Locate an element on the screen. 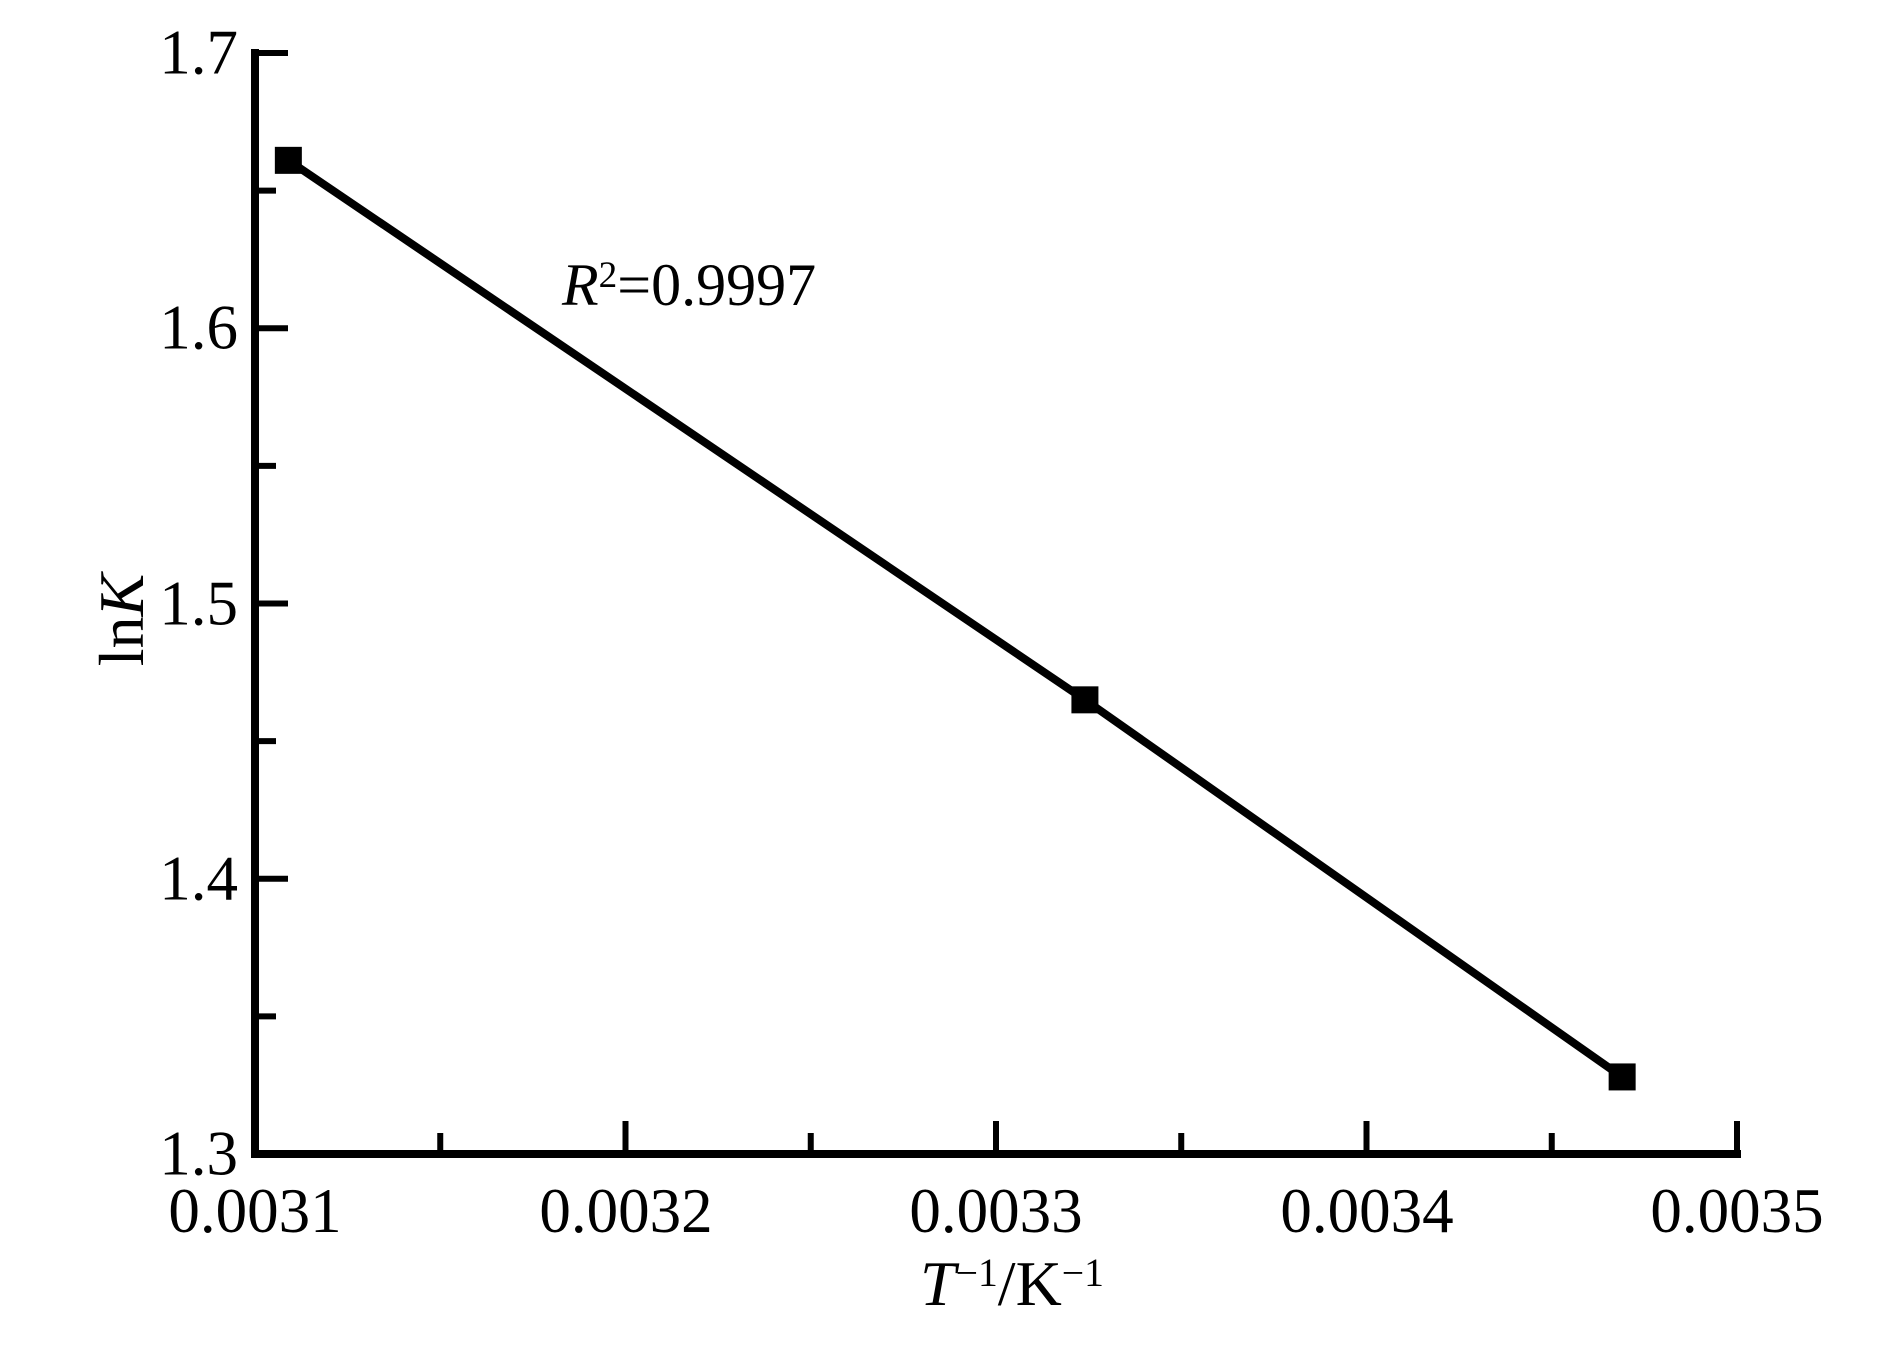 Image resolution: width=1887 pixels, height=1345 pixels. x-axis-label-variable: T is located at coordinates (937, 1283).